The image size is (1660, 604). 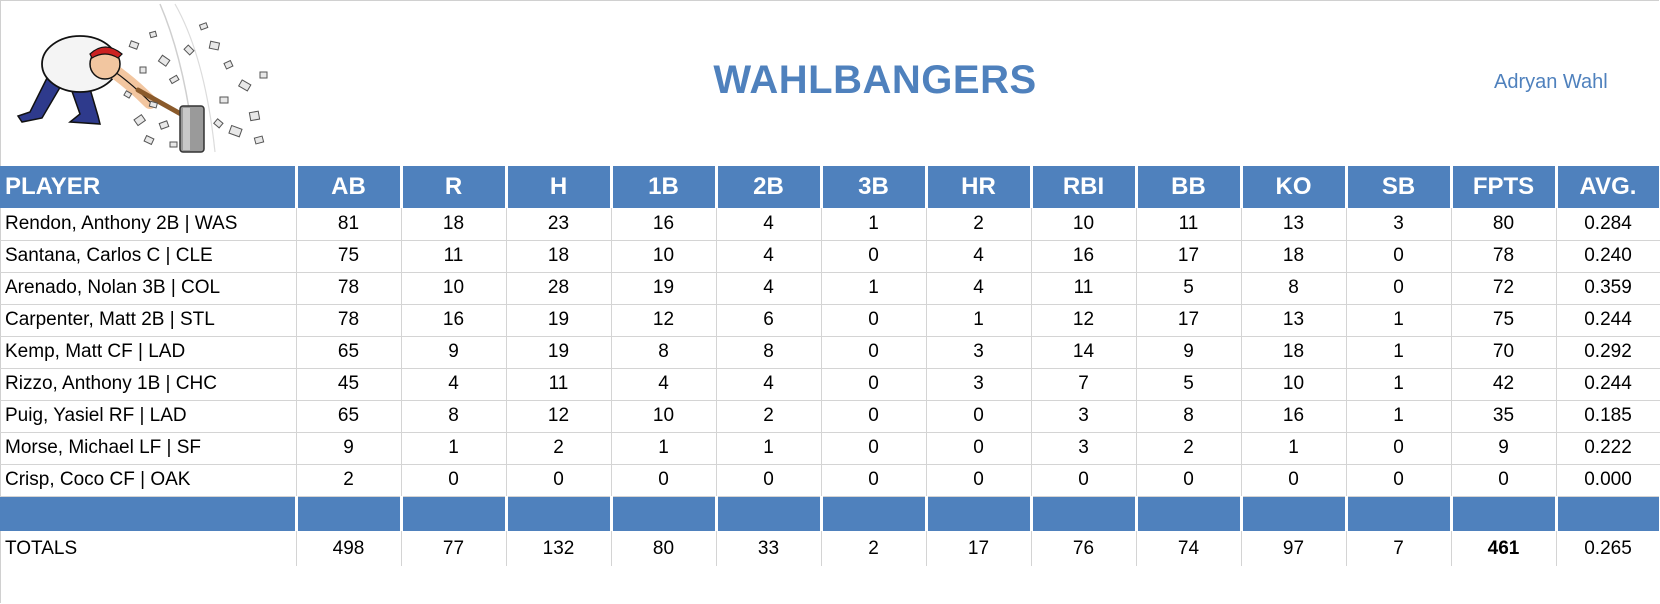 What do you see at coordinates (148, 416) in the screenshot?
I see `player-name-cell: Puig, Yasiel RF | LAD` at bounding box center [148, 416].